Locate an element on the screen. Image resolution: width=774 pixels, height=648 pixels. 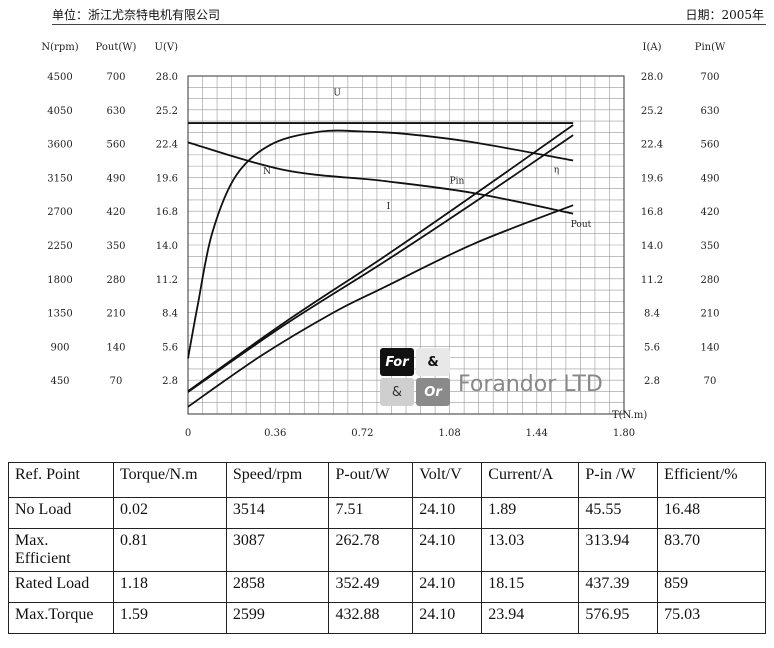
right-tick-label: 19.6 is located at coordinates (652, 178).